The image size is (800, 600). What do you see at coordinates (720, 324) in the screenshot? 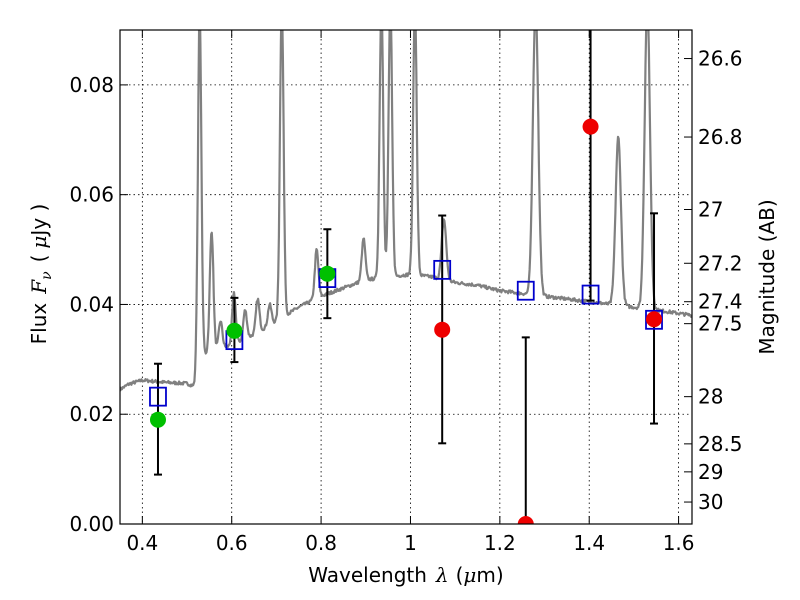
I see `mag-tick-label: 27.5` at bounding box center [720, 324].